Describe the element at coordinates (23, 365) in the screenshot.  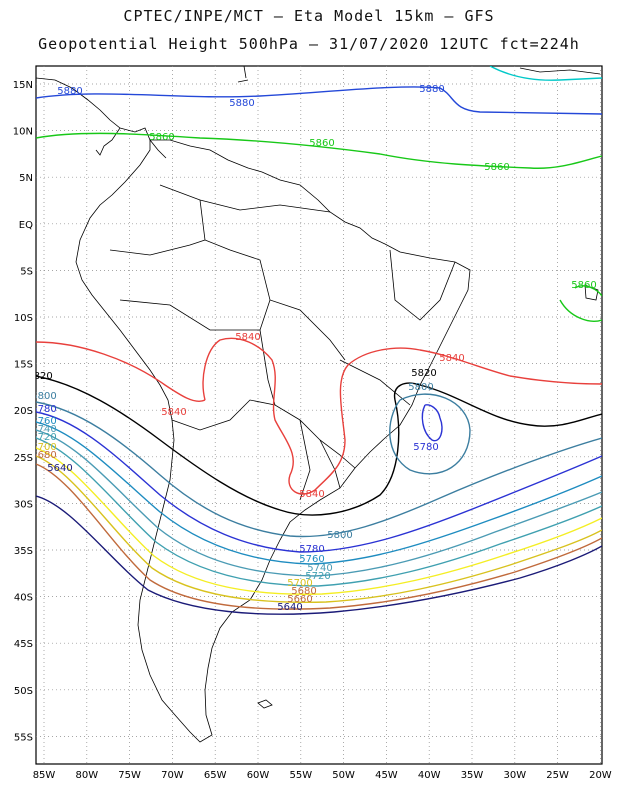
I see `lat-label-15S: 15S` at that location.